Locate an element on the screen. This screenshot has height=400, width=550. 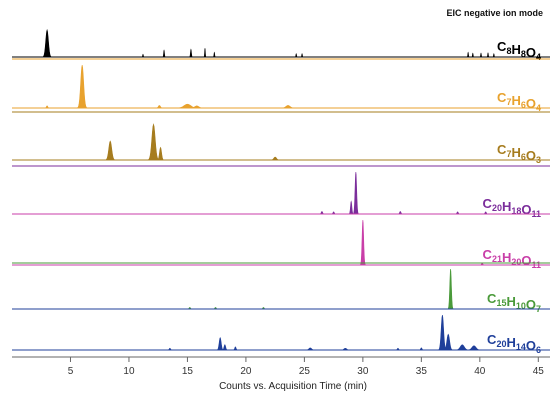
series-label: C7H6O4 is located at coordinates (519, 101).